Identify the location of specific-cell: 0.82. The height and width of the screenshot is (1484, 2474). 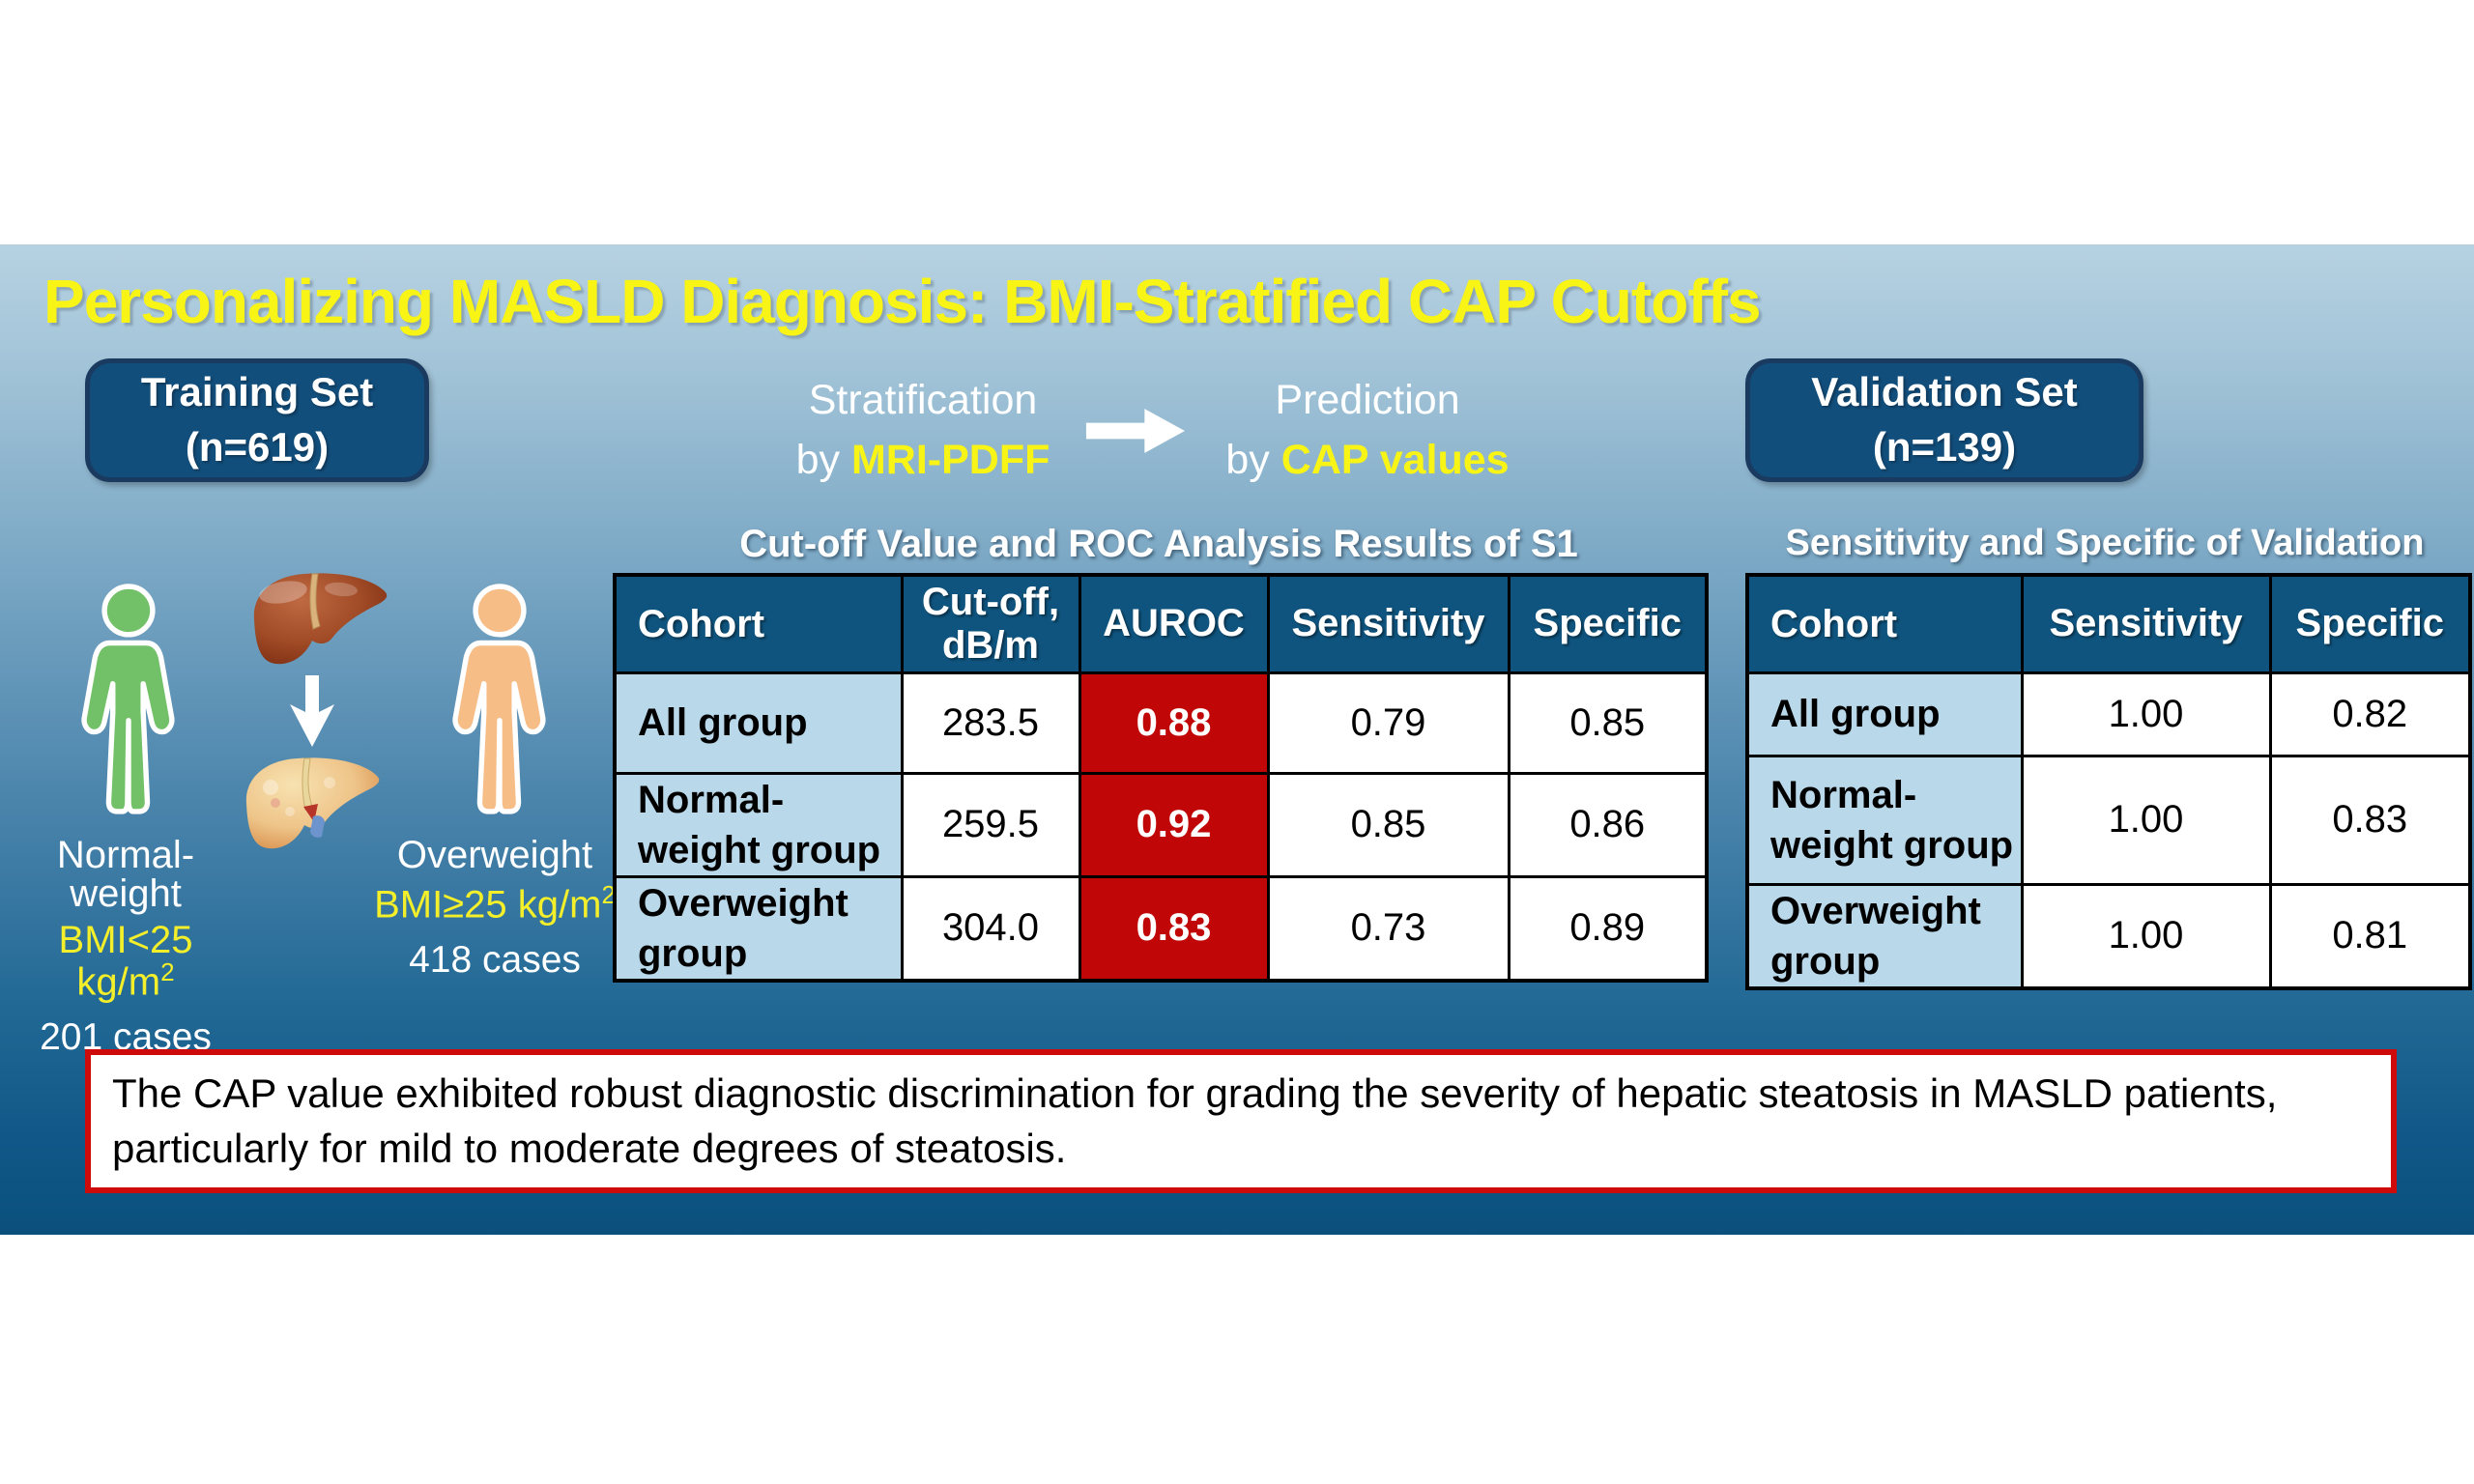
(2370, 714).